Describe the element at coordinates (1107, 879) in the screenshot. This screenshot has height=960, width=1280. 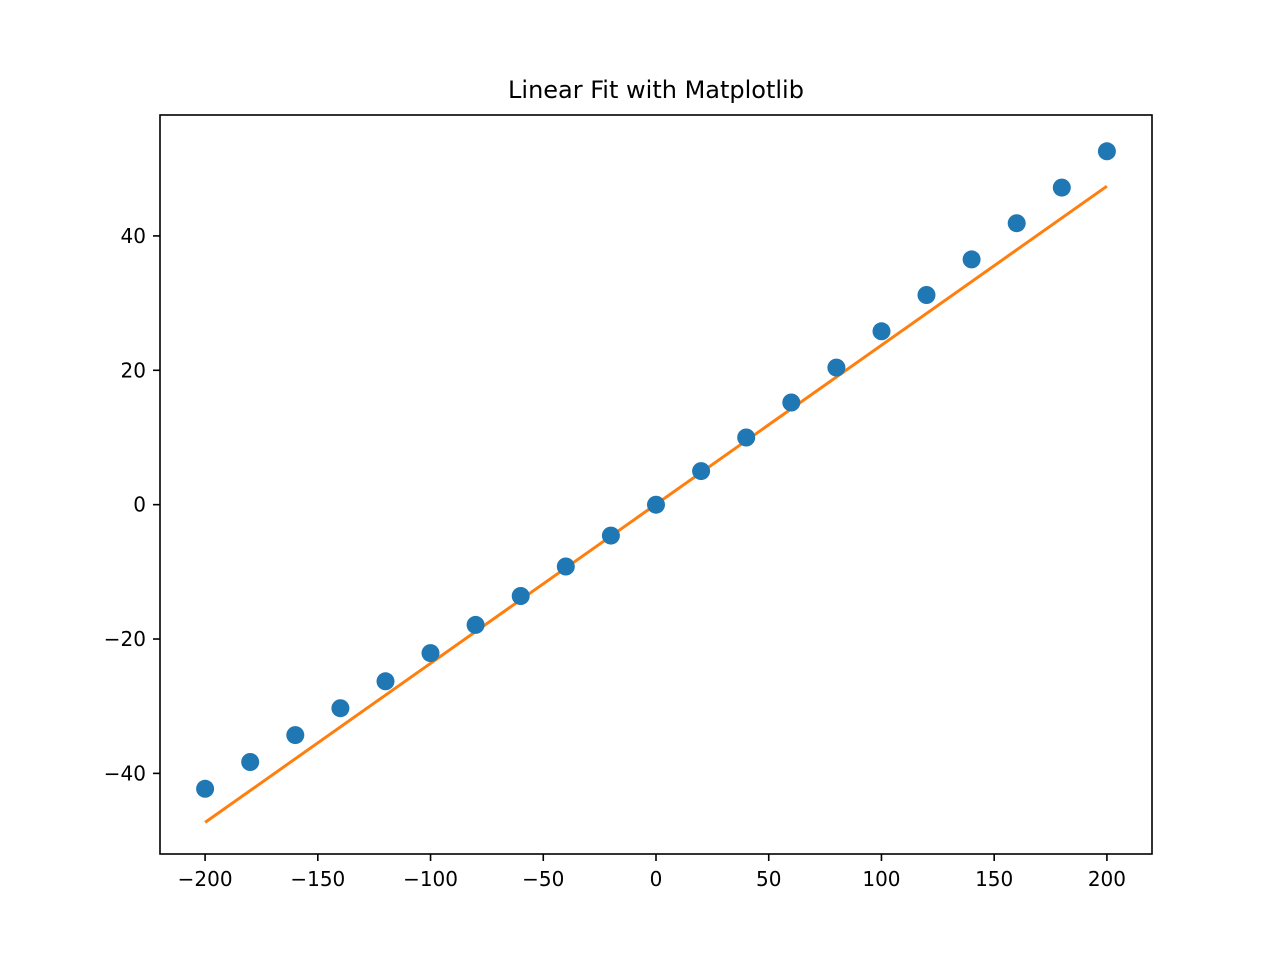
I see `x-tick-label: 200` at that location.